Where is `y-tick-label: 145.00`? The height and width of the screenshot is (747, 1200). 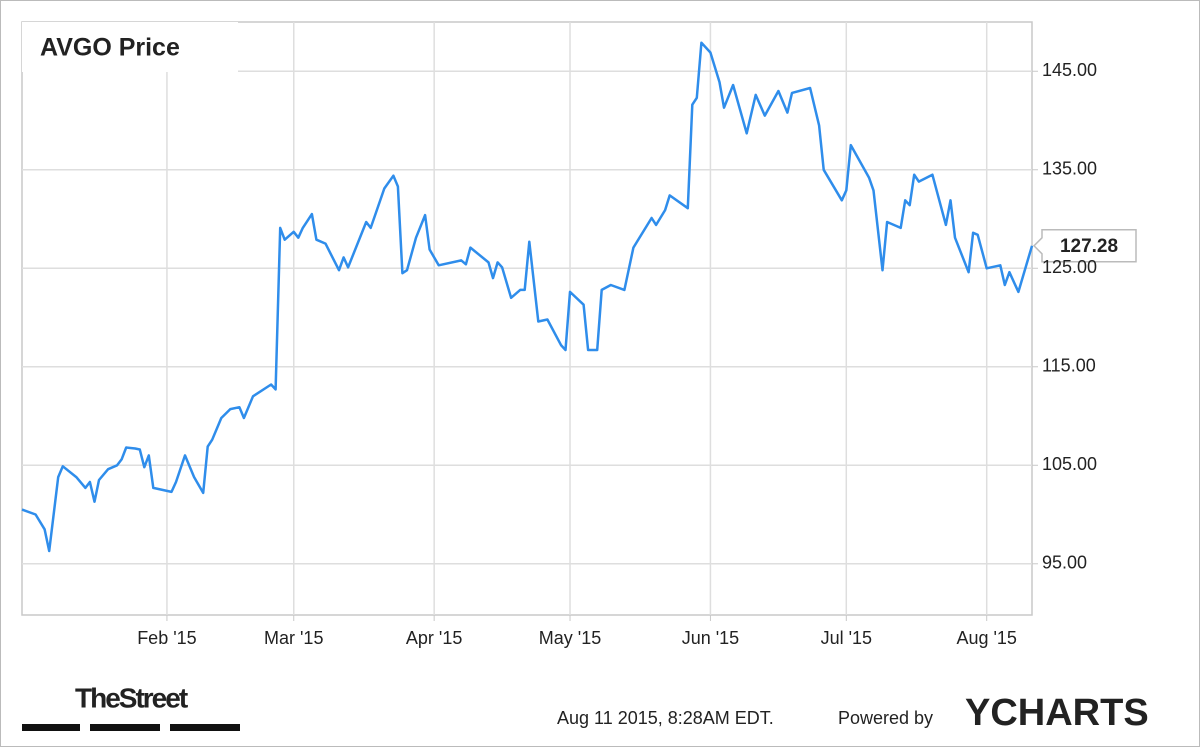 y-tick-label: 145.00 is located at coordinates (1069, 70).